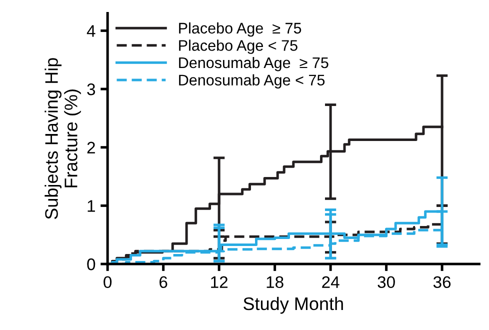  Describe the element at coordinates (293, 305) in the screenshot. I see `x-axis-title: Study Month` at that location.